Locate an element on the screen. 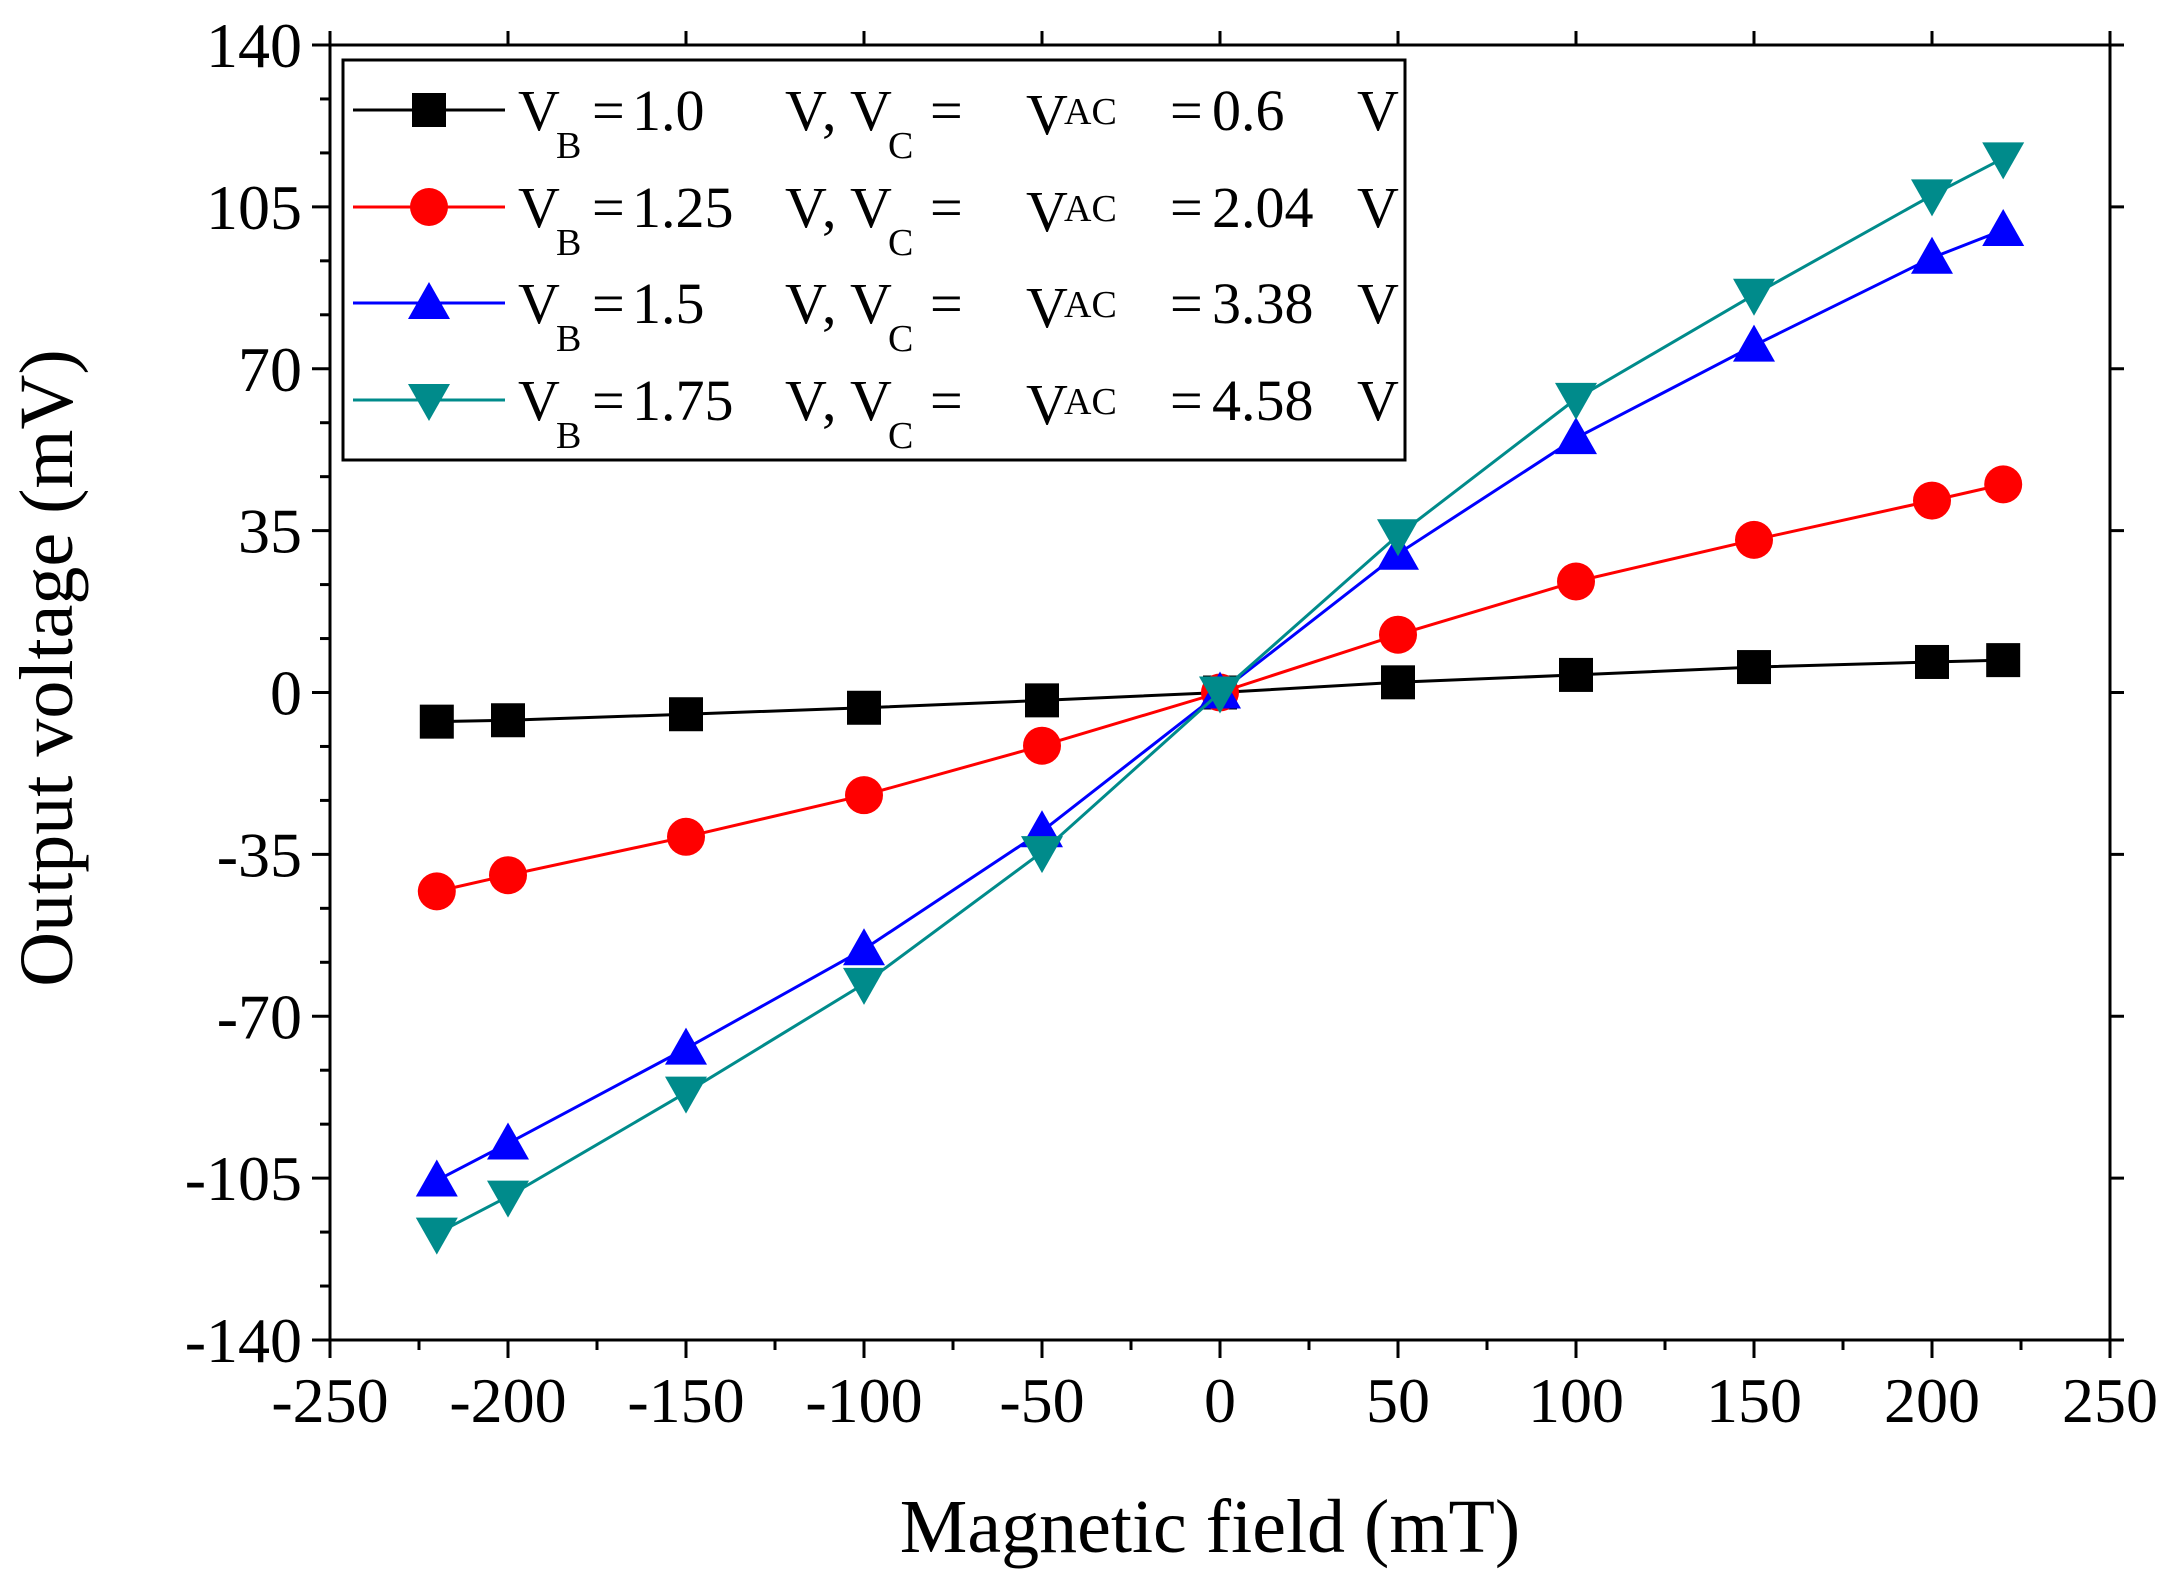  legend-vb-value: 1.5 is located at coordinates (668, 303).